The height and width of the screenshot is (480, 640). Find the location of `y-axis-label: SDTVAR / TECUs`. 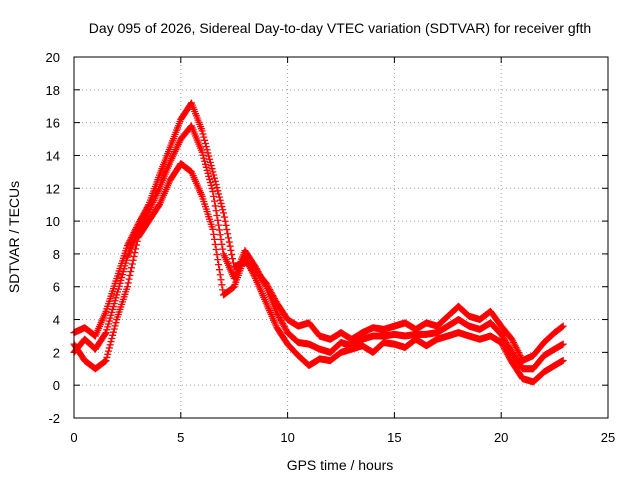

y-axis-label: SDTVAR / TECUs is located at coordinates (14, 237).